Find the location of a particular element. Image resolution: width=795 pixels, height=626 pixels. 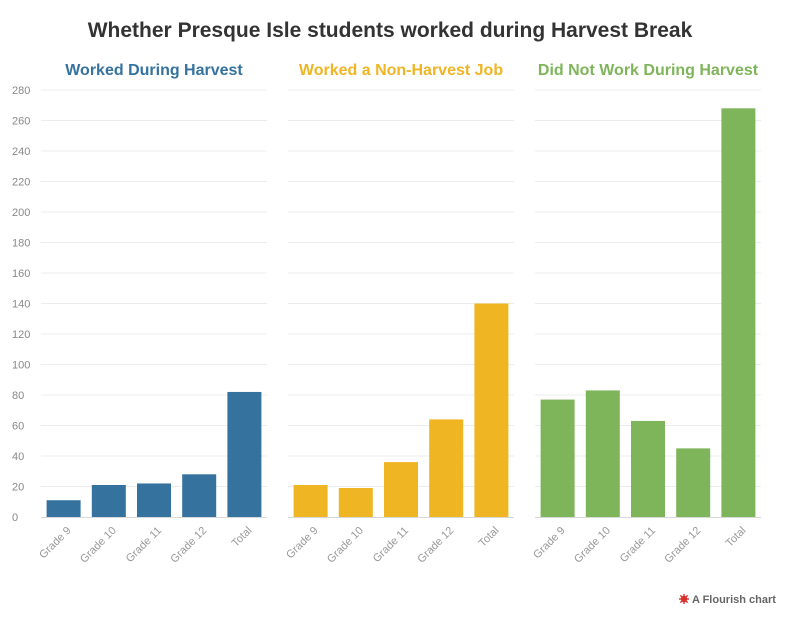

flourish-credit: A Flourish chart is located at coordinates (727, 600).